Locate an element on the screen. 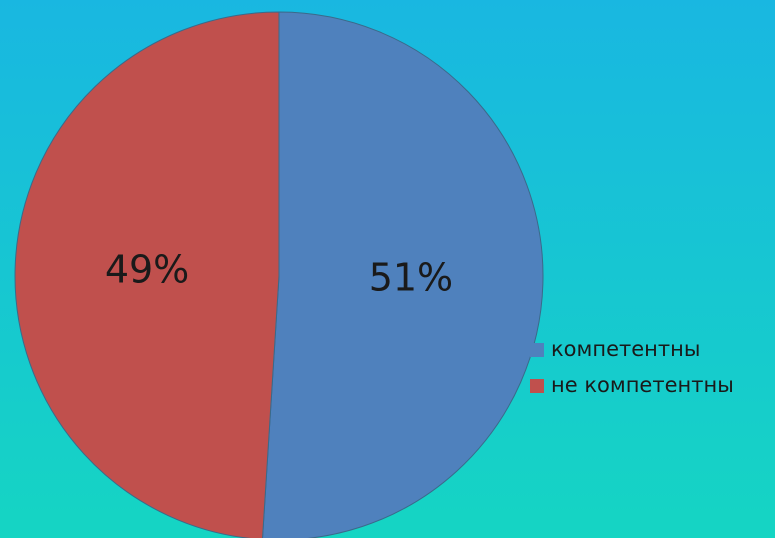 This screenshot has height=538, width=775. legend-label: компетентны is located at coordinates (625, 349).